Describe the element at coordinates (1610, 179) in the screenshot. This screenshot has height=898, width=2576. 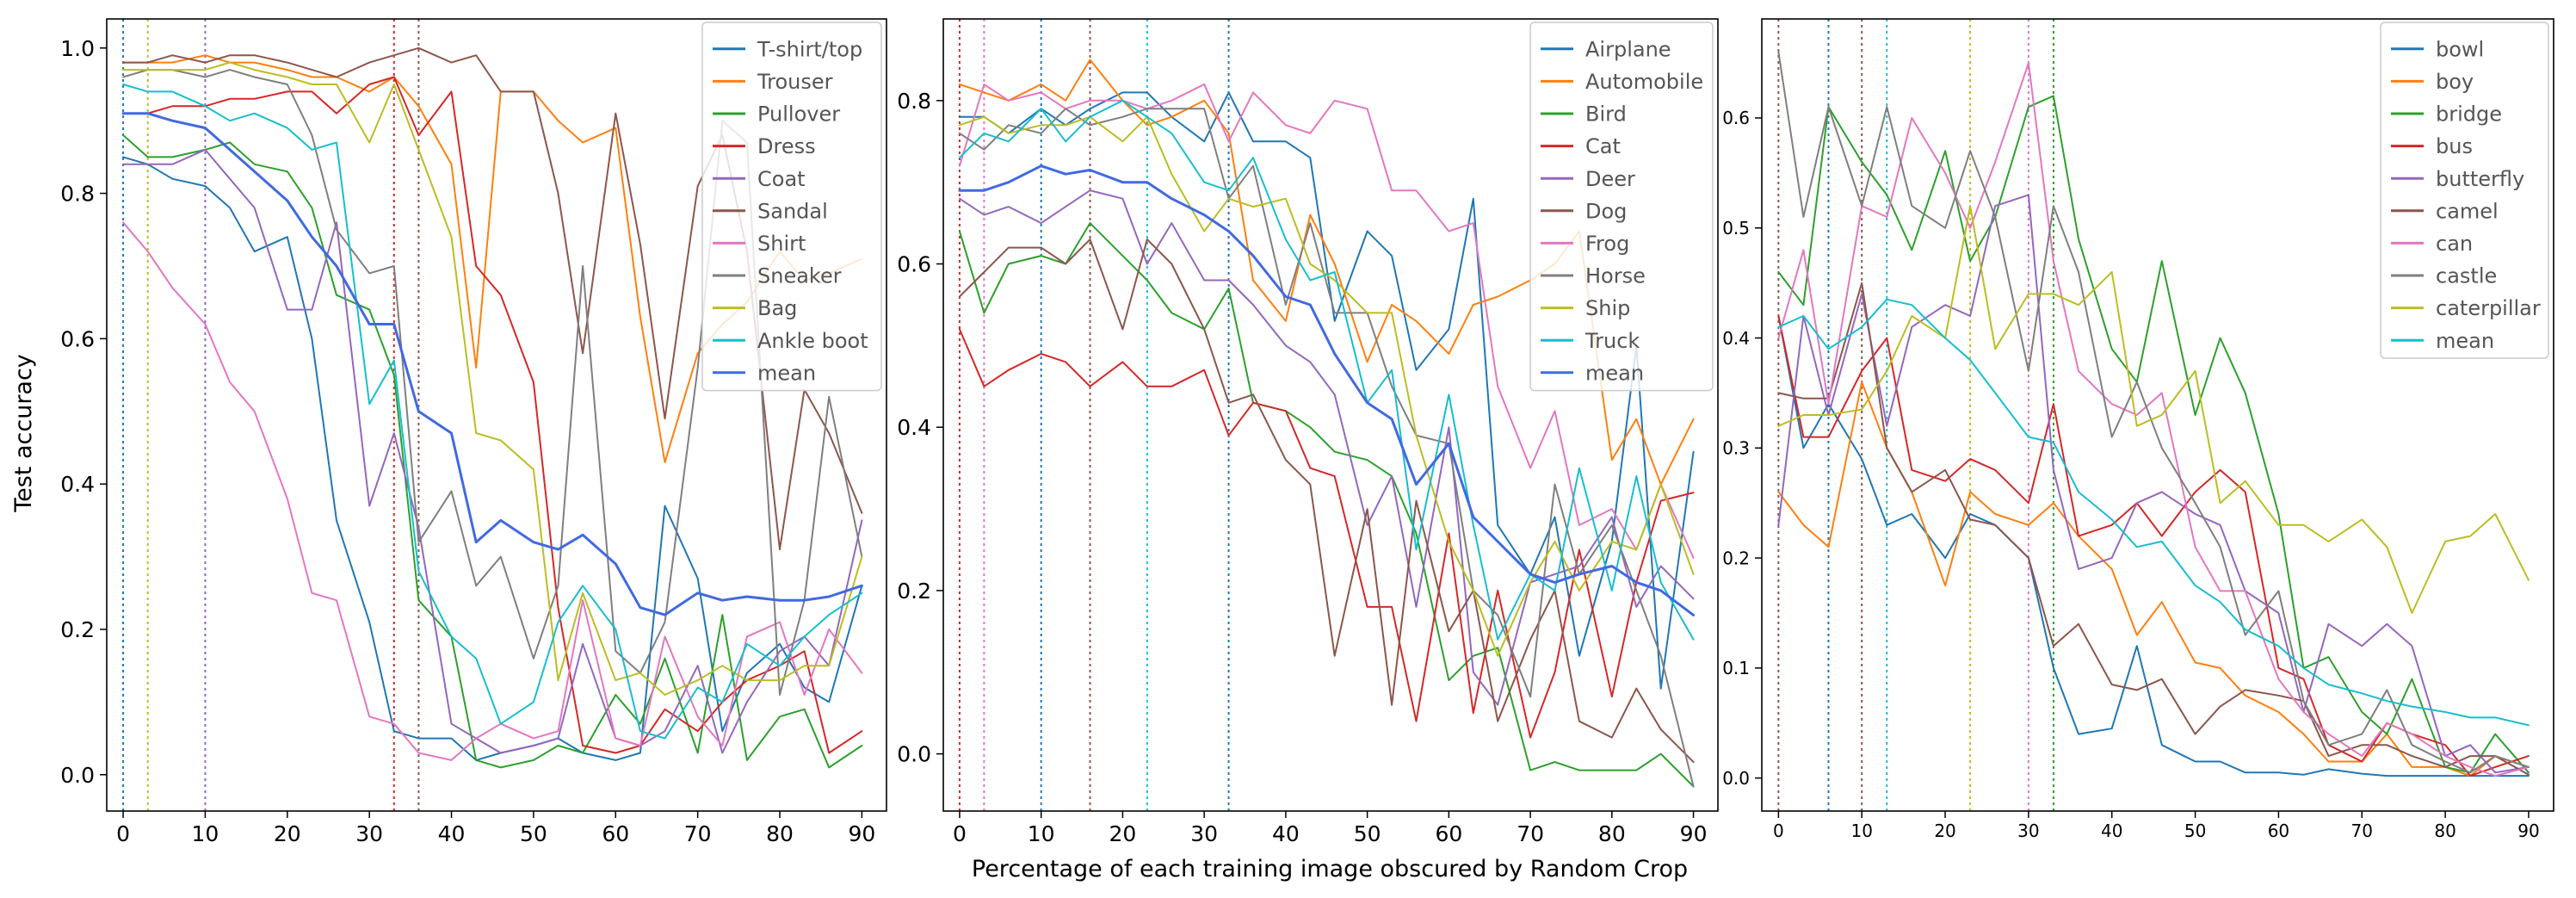
I see `legend-label: Deer` at that location.